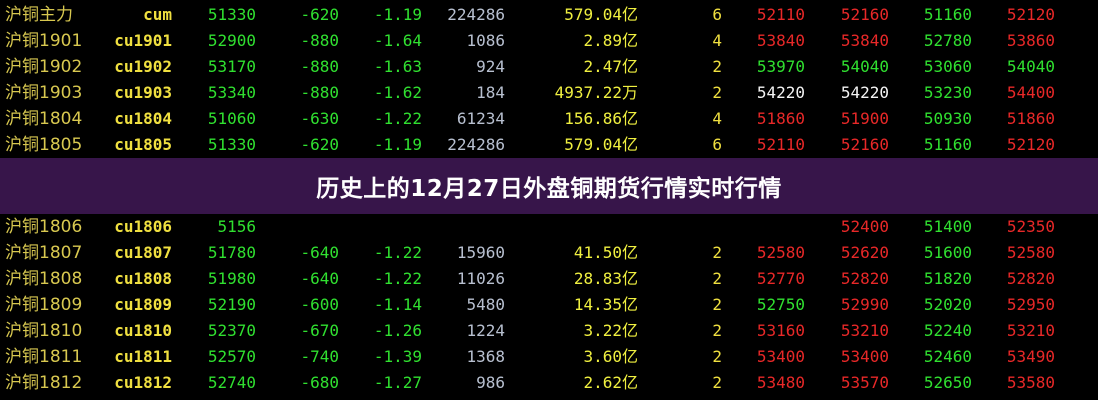 The image size is (1098, 400). What do you see at coordinates (143, 92) in the screenshot?
I see `code-cell: cu1903` at bounding box center [143, 92].